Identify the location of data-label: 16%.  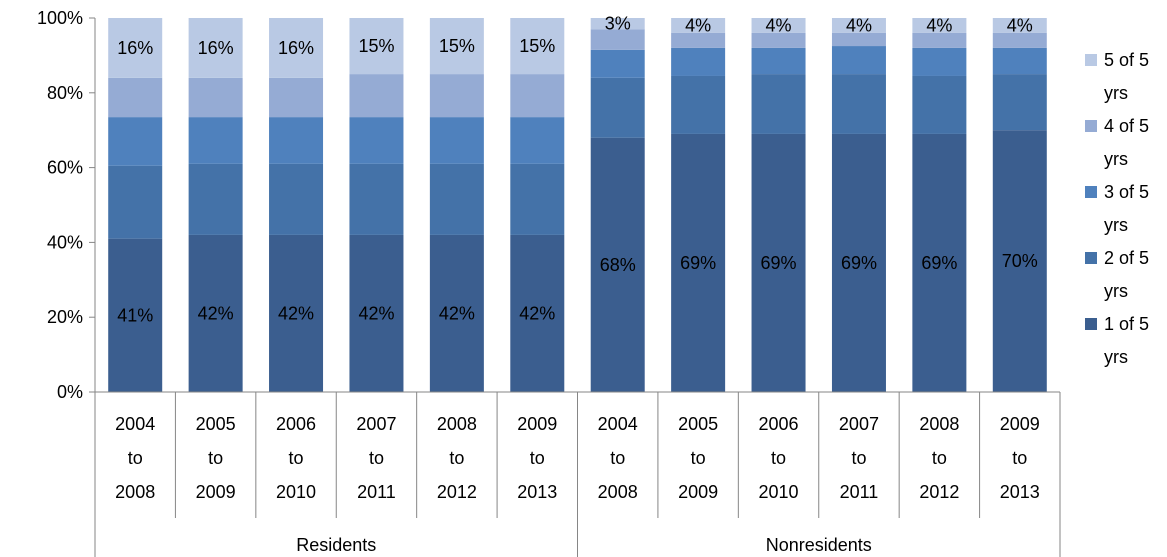
(135, 48).